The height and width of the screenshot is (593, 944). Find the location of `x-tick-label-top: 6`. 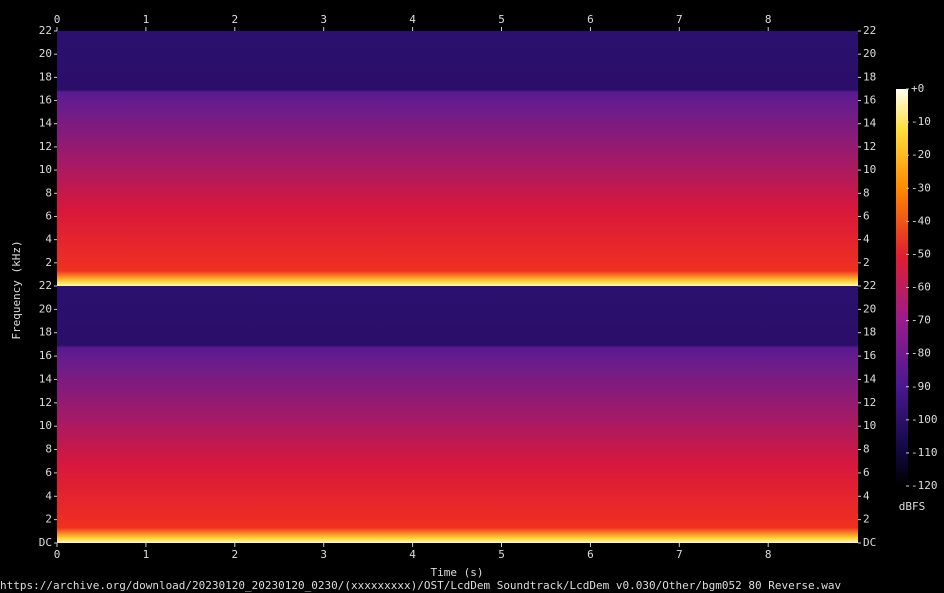

x-tick-label-top: 6 is located at coordinates (590, 19).